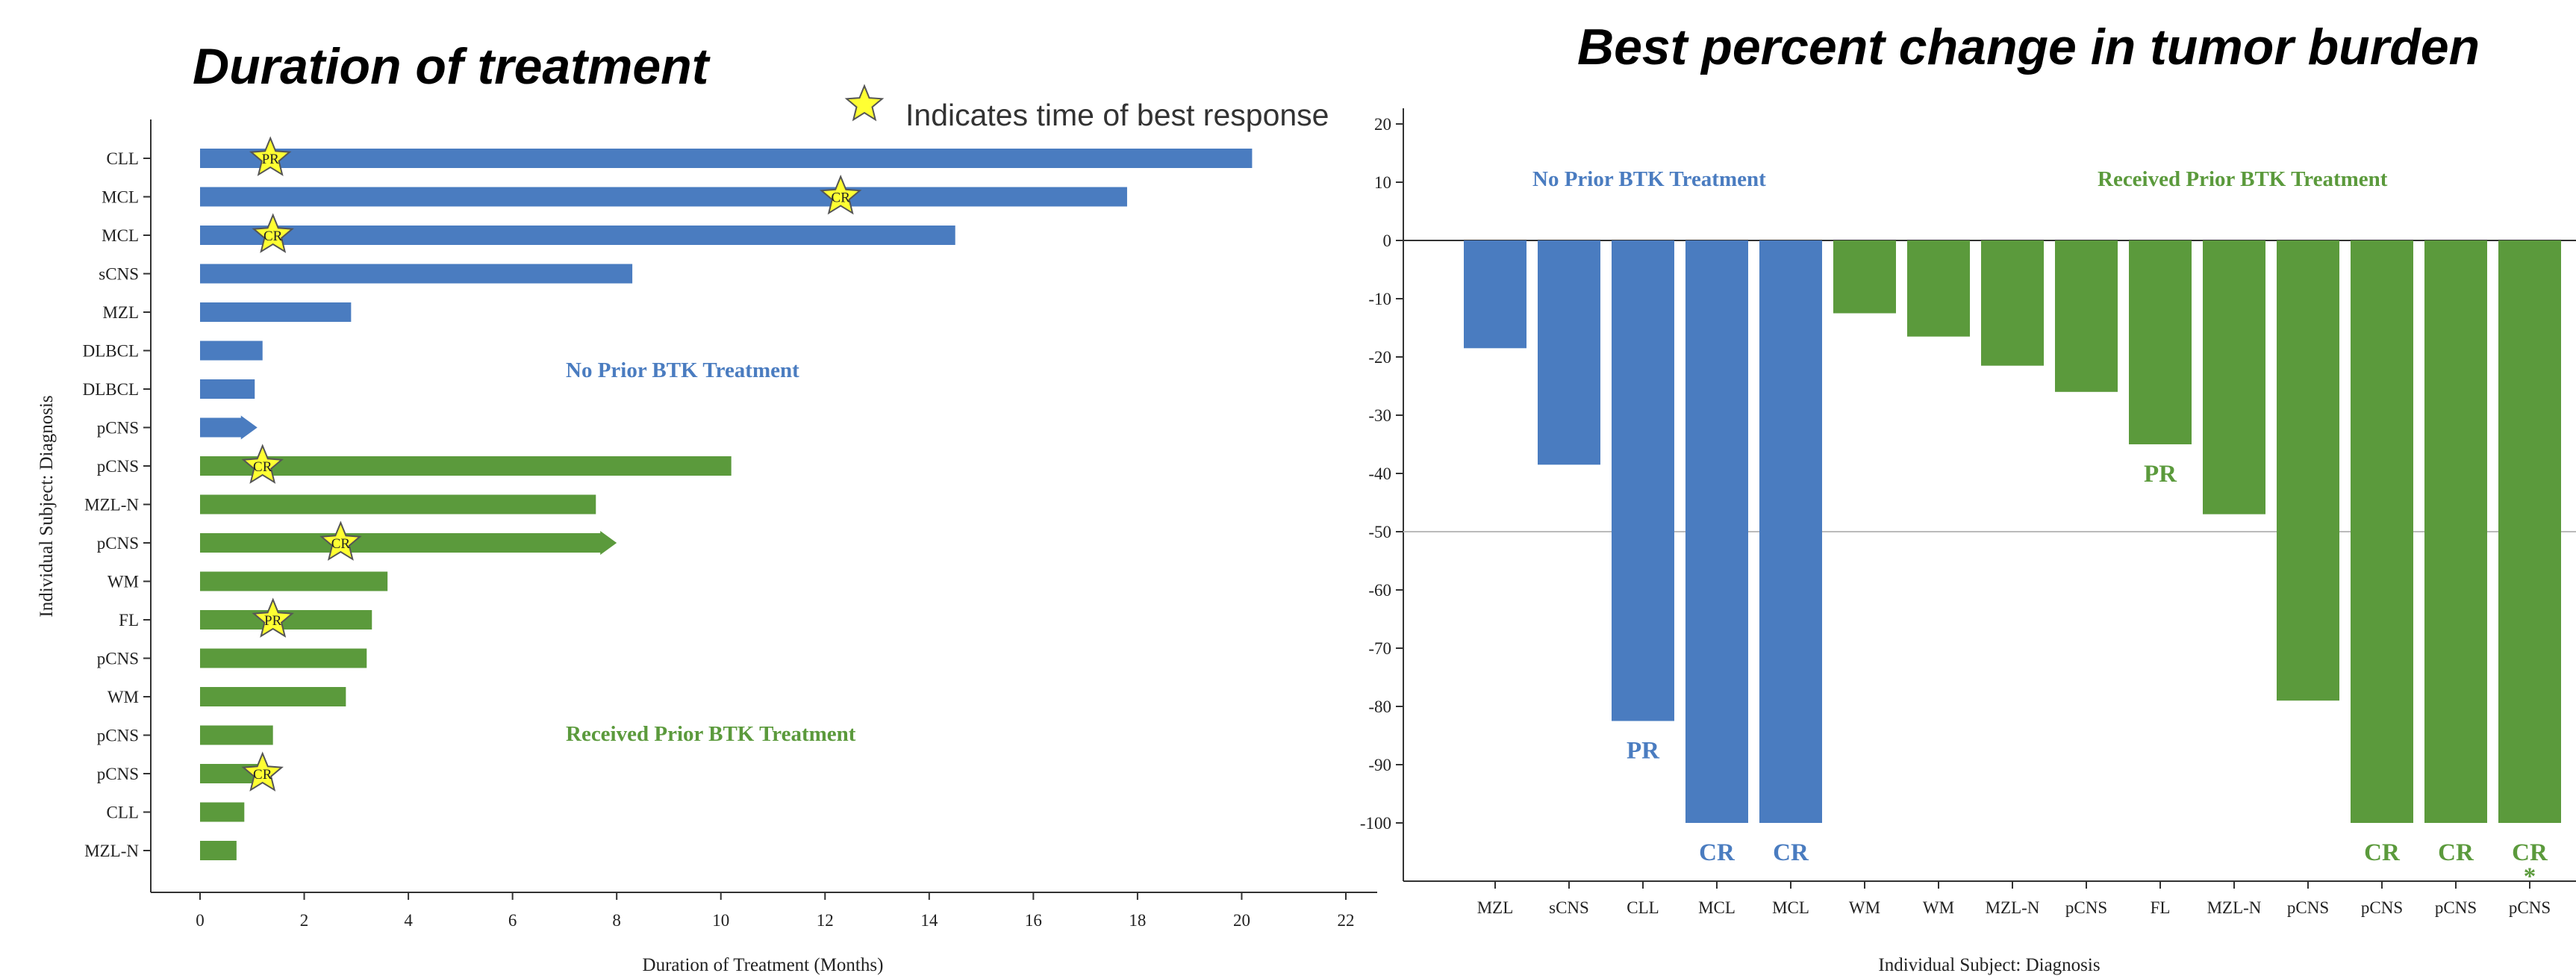 This screenshot has height=976, width=2576. I want to click on legend: Indicates time of best response, so click(1086, 108).